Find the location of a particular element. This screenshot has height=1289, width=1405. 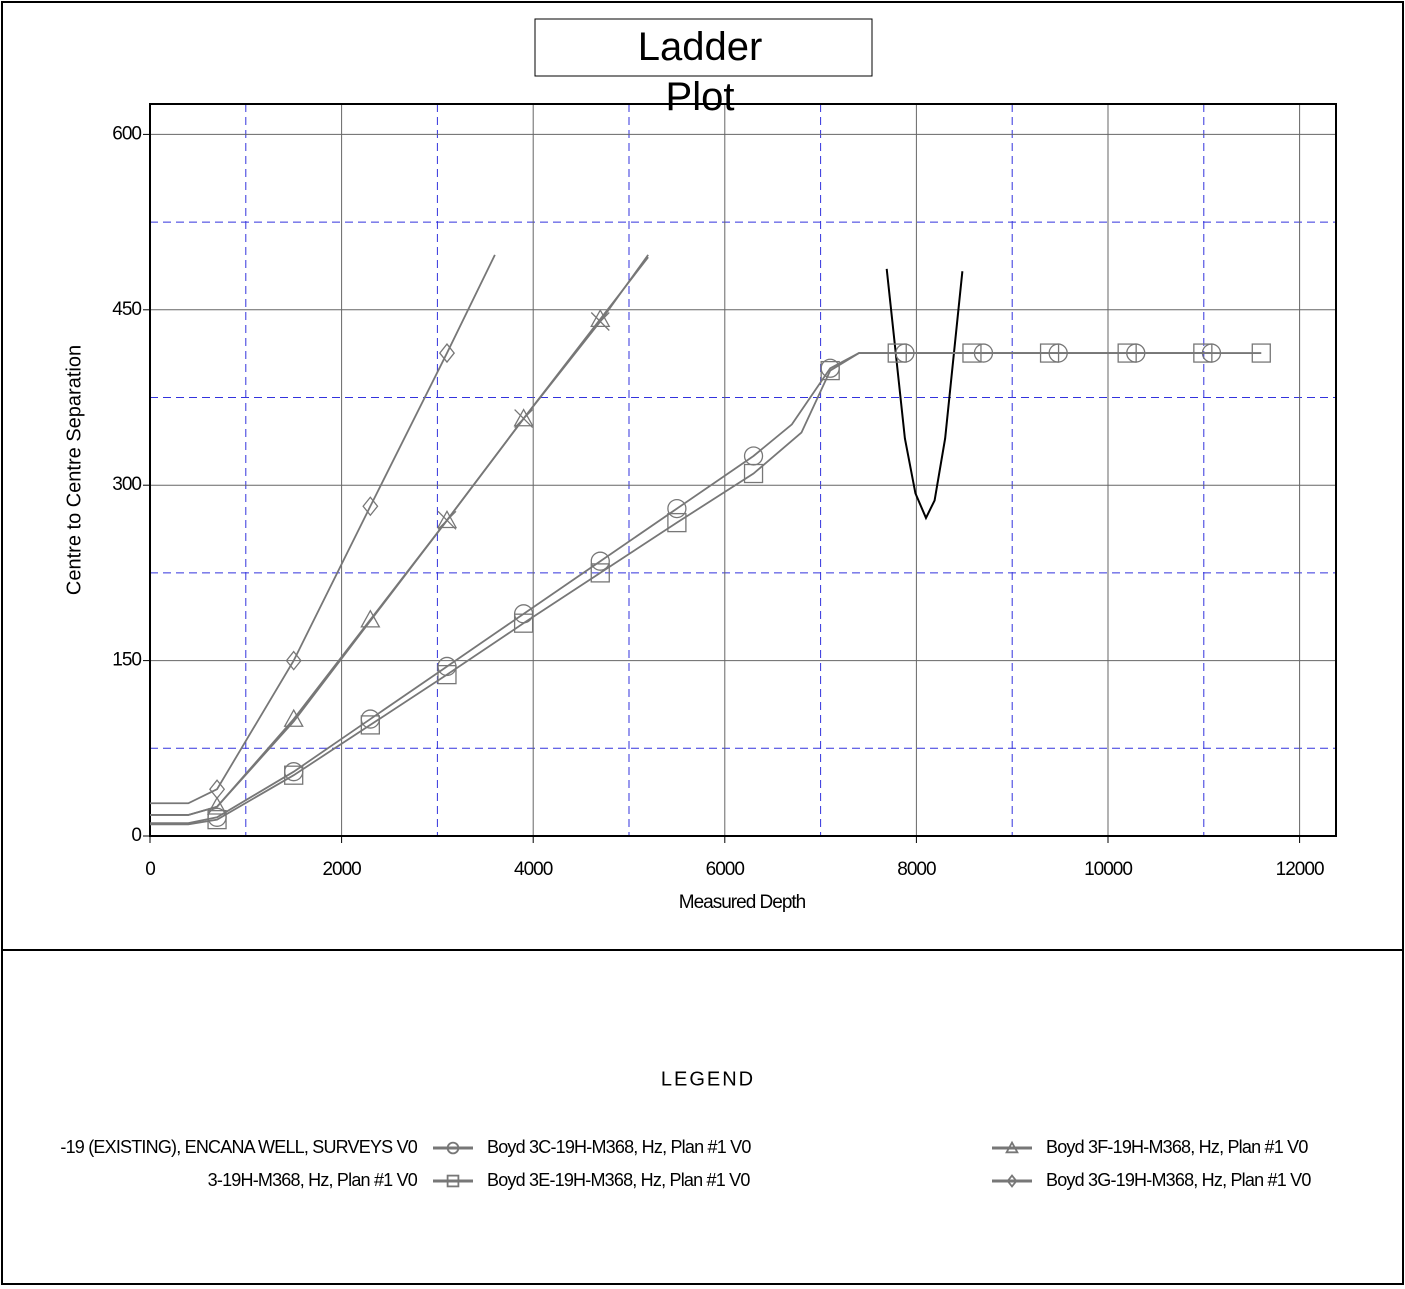

legend-label: 3-19H-M368, Hz, Plan #1 V0 is located at coordinates (313, 1180).